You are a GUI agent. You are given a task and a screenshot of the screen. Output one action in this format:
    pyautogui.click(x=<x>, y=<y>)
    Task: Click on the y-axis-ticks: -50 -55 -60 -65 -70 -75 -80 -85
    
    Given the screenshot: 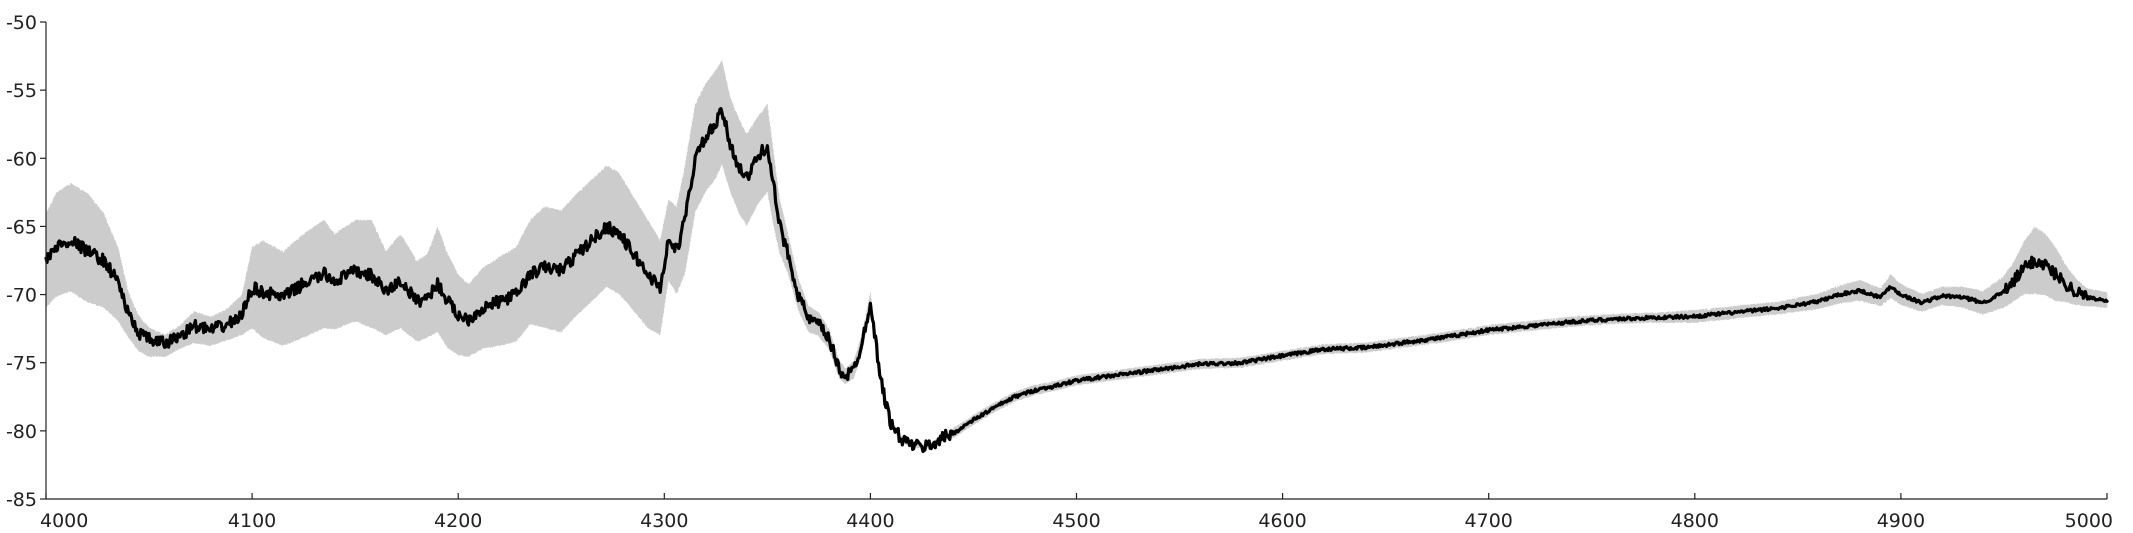 What is the action you would take?
    pyautogui.click(x=26, y=261)
    